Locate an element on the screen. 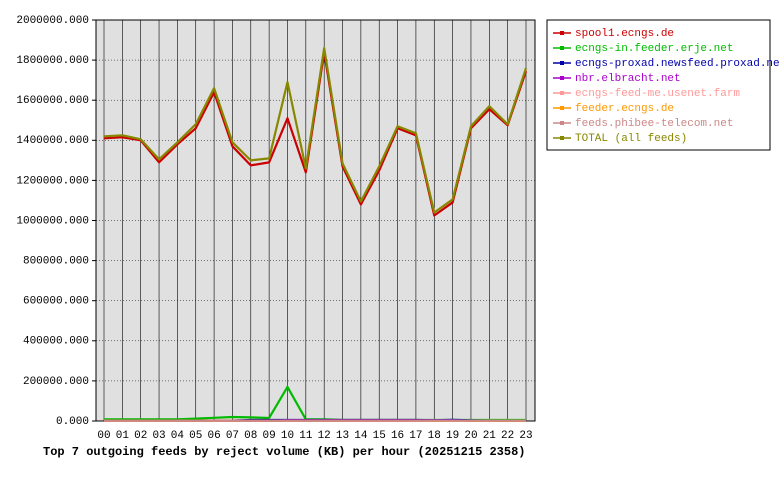 The height and width of the screenshot is (480, 780). y-tick-label: 0.000 is located at coordinates (72, 422).